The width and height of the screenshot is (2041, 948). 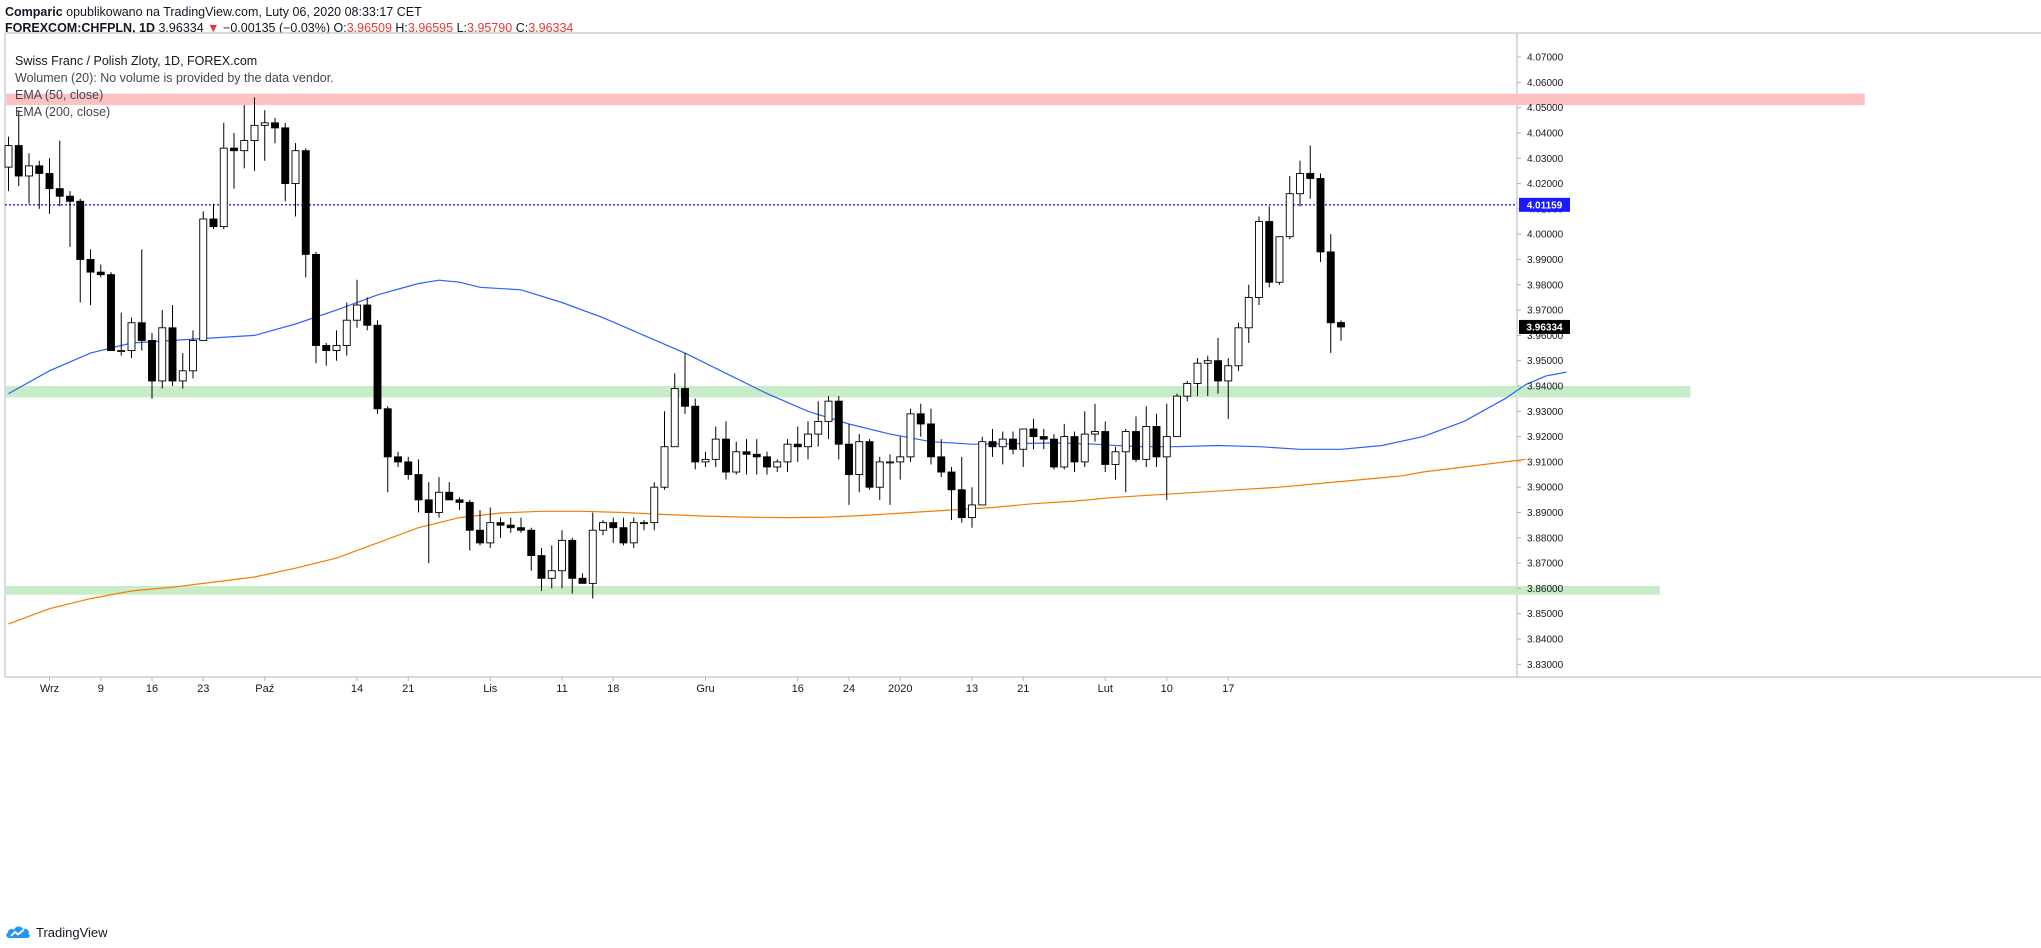 What do you see at coordinates (1545, 336) in the screenshot?
I see `y-tick-label: 3.96000` at bounding box center [1545, 336].